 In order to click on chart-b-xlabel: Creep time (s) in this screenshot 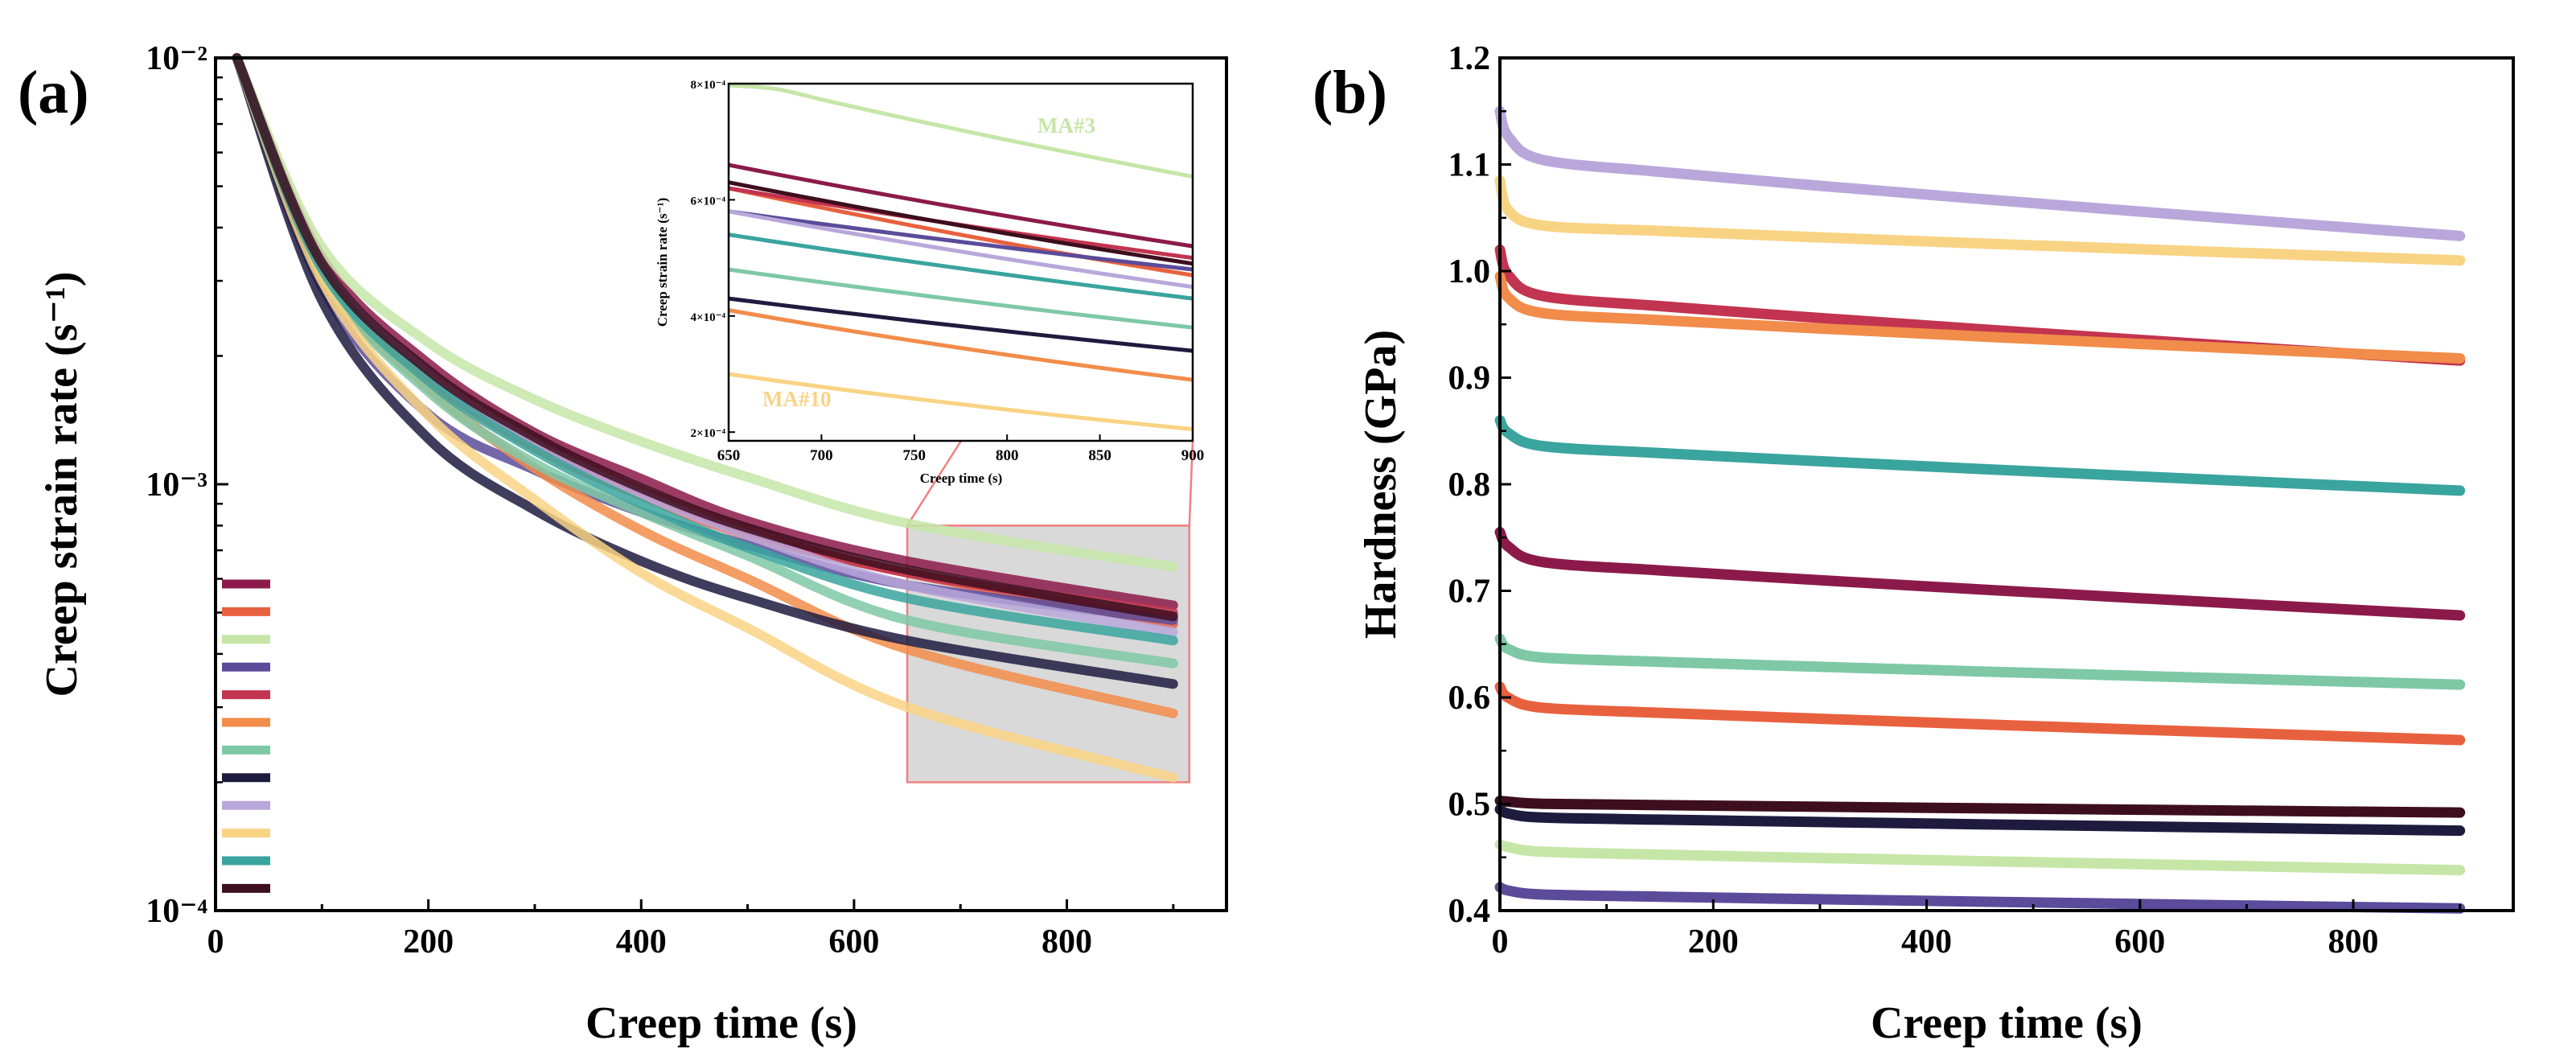, I will do `click(2007, 1023)`.